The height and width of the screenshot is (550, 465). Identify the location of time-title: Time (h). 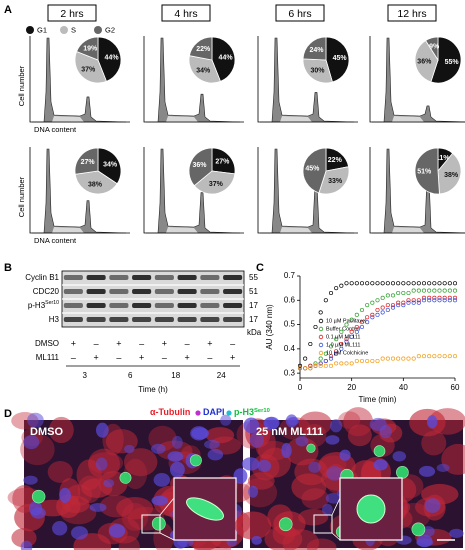
(153, 389).